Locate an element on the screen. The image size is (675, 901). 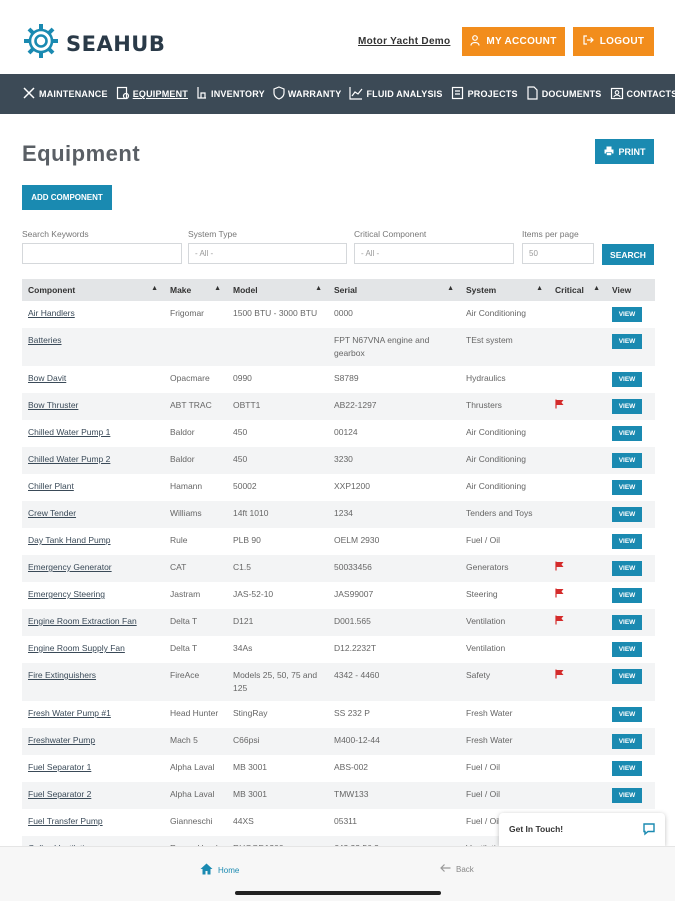
component-link: Emergency Steering is located at coordinates (67, 594).